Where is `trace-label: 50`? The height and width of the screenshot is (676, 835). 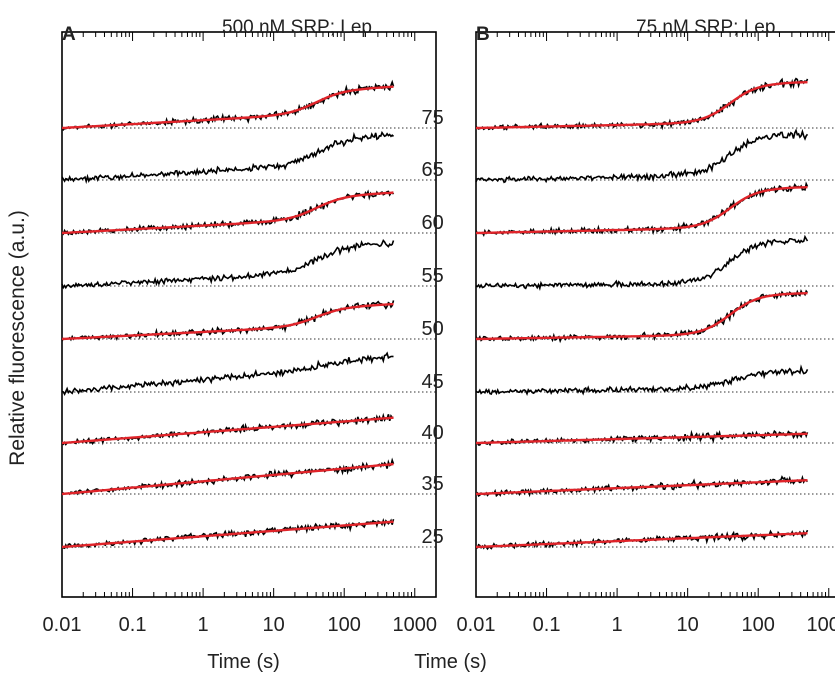 trace-label: 50 is located at coordinates (433, 329).